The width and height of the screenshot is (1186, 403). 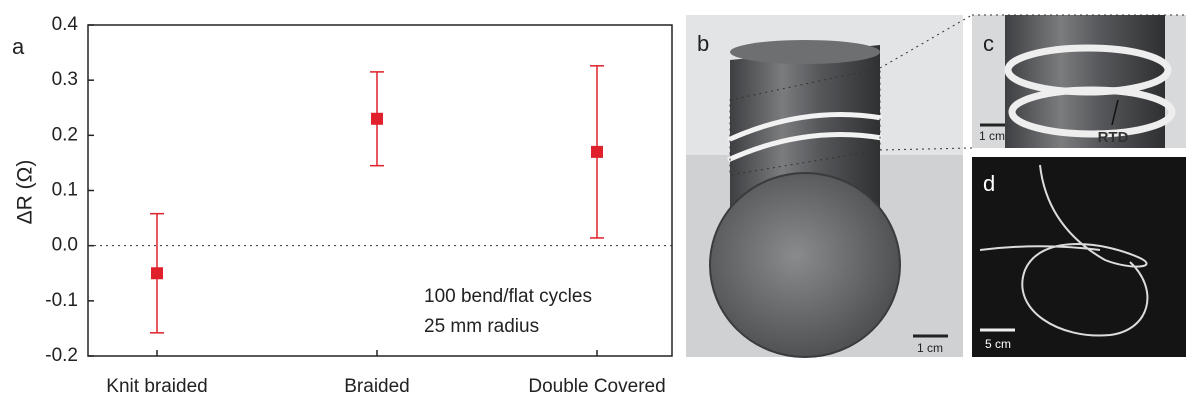 I want to click on annotation: 25 mm radius, so click(x=481, y=326).